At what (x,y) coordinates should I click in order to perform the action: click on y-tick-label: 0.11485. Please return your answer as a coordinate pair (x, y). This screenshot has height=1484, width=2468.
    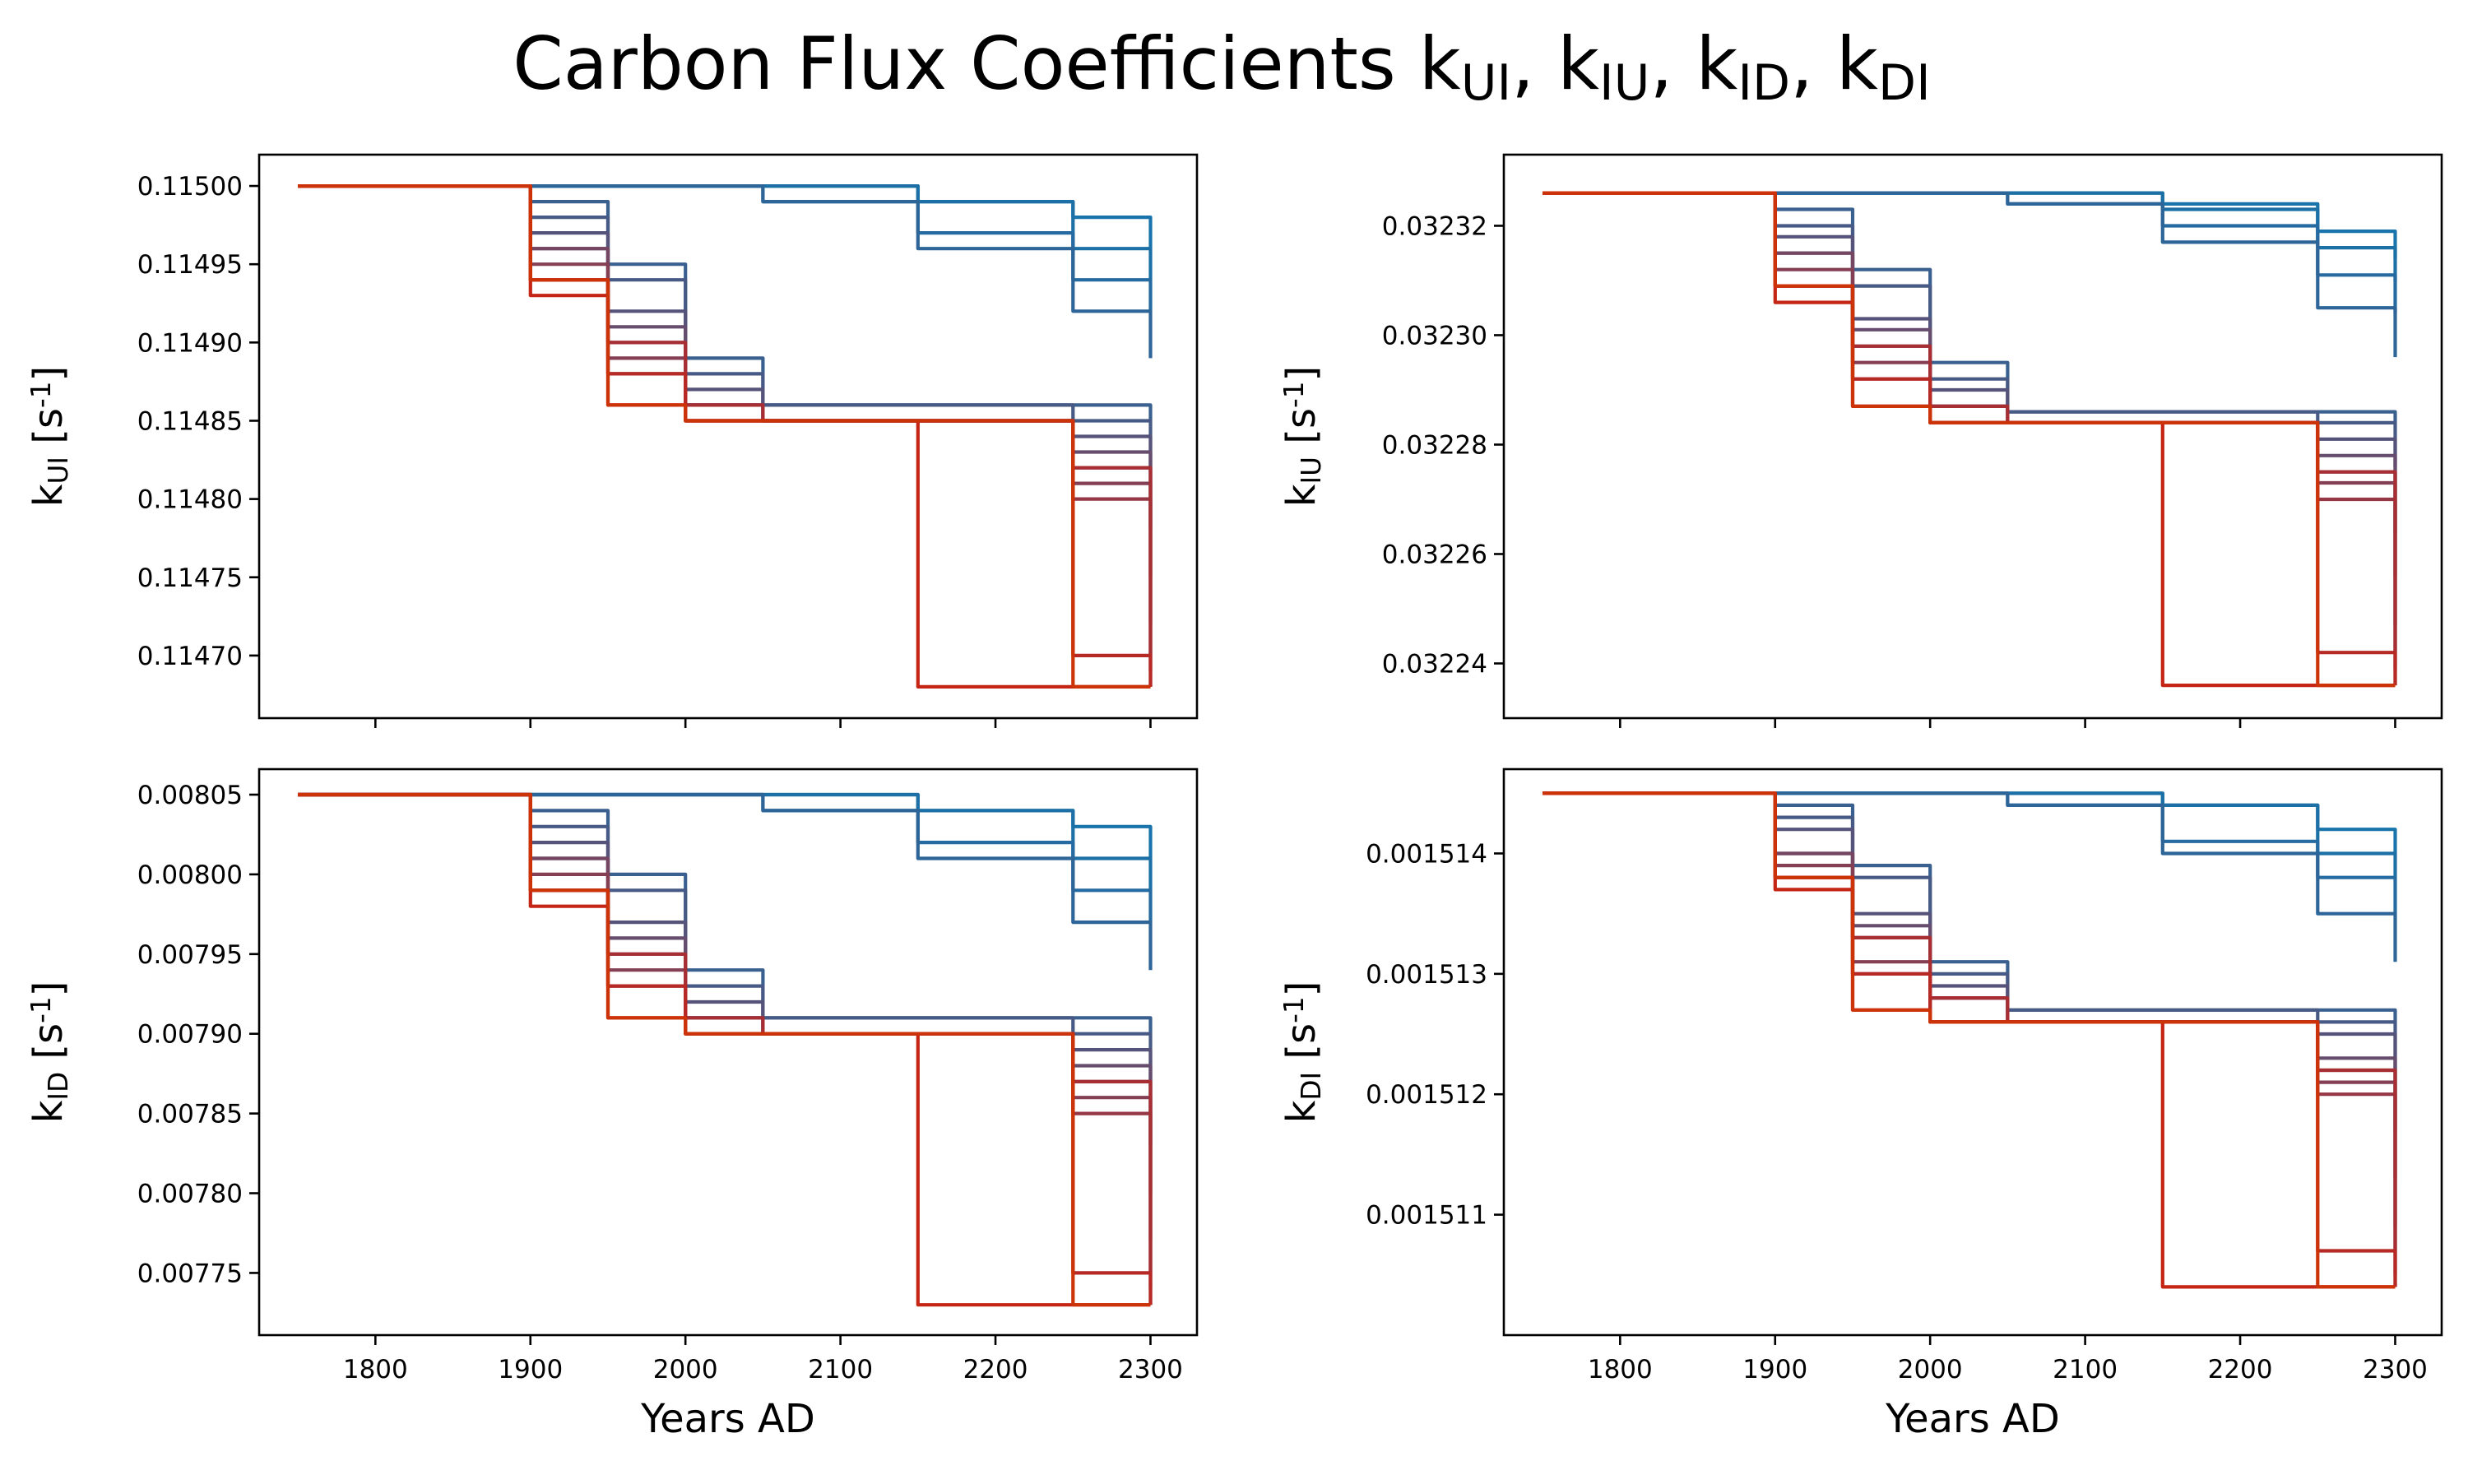
    Looking at the image, I should click on (190, 421).